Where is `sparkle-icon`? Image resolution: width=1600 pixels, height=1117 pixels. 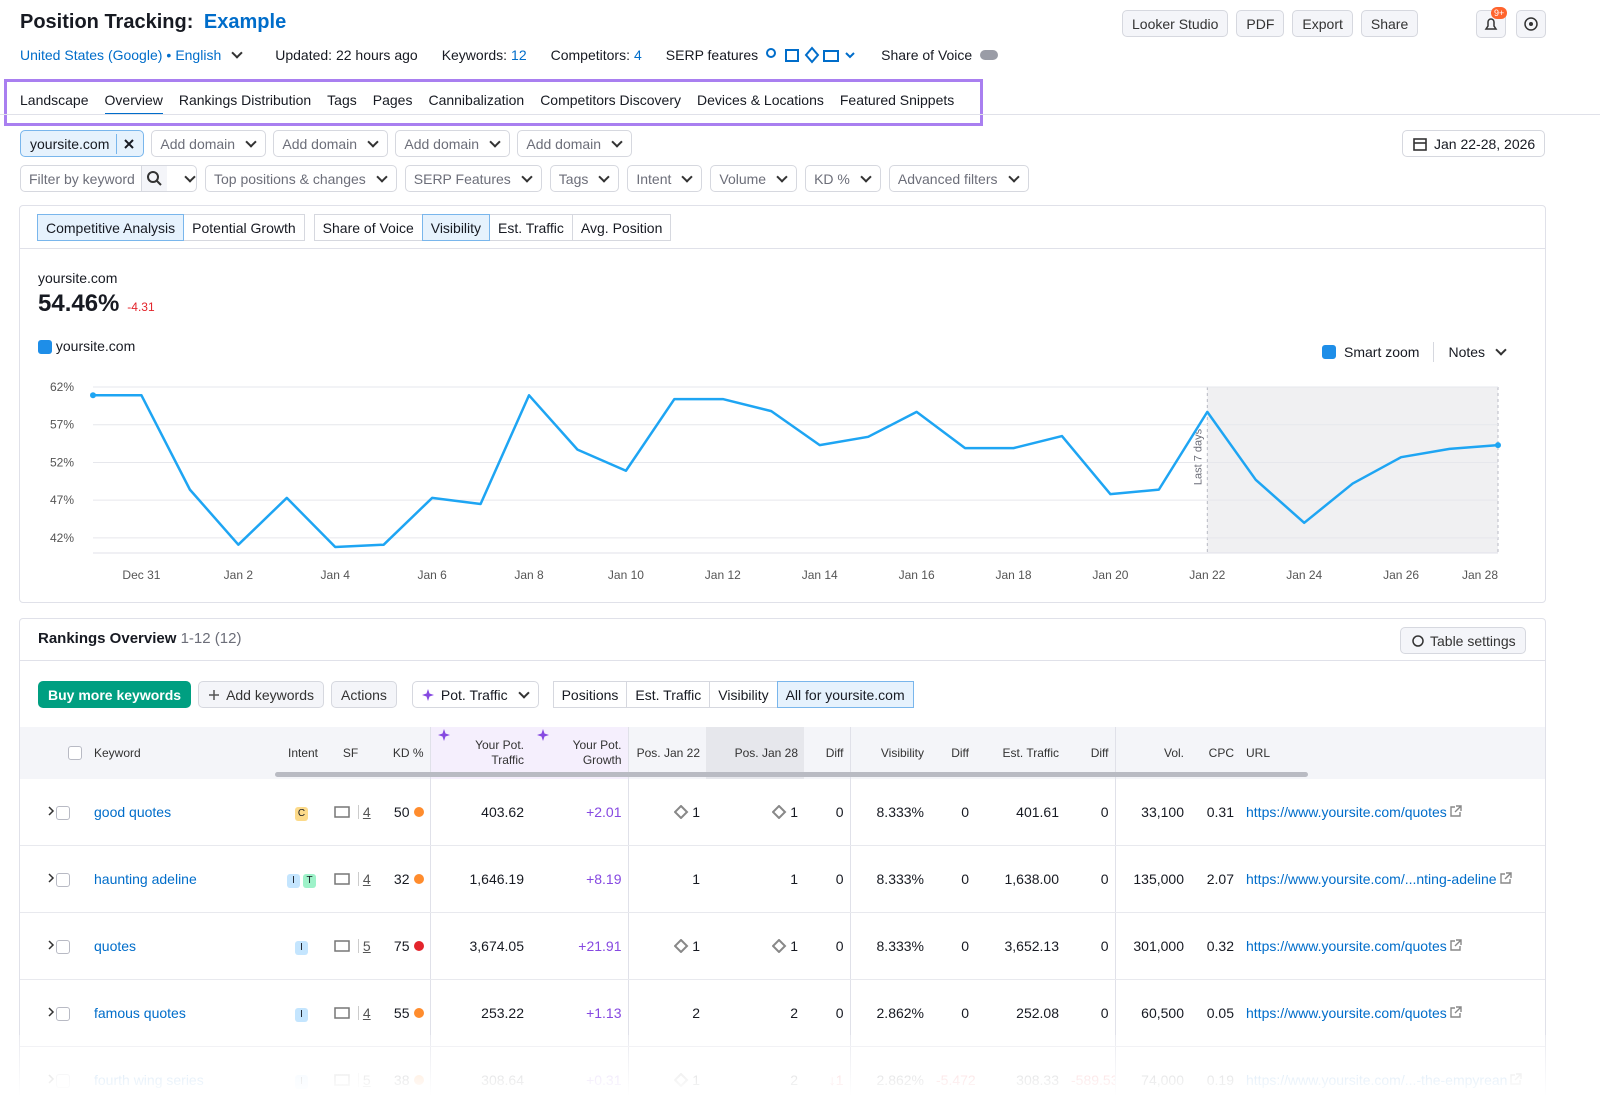
sparkle-icon is located at coordinates (431, 695).